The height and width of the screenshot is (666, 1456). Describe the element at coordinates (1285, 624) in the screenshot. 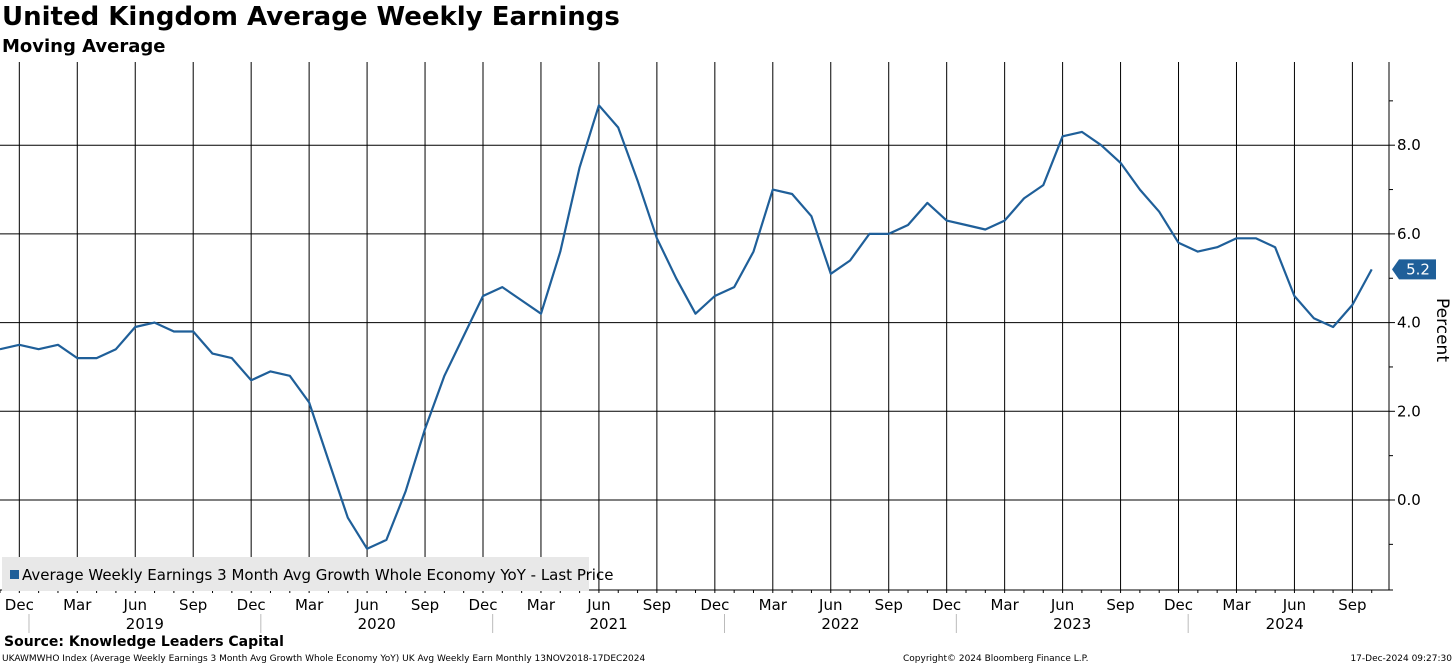

I see `x-year-label: 2024` at that location.